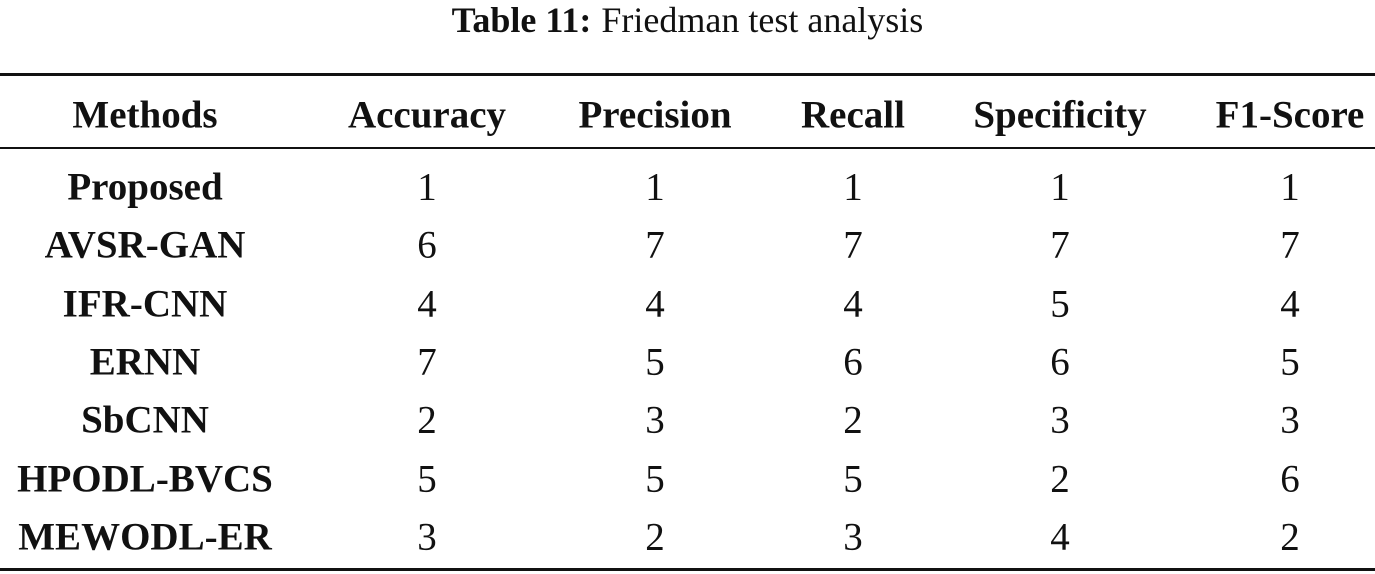 This screenshot has height=574, width=1375. What do you see at coordinates (145, 362) in the screenshot?
I see `method-name: ERNN` at bounding box center [145, 362].